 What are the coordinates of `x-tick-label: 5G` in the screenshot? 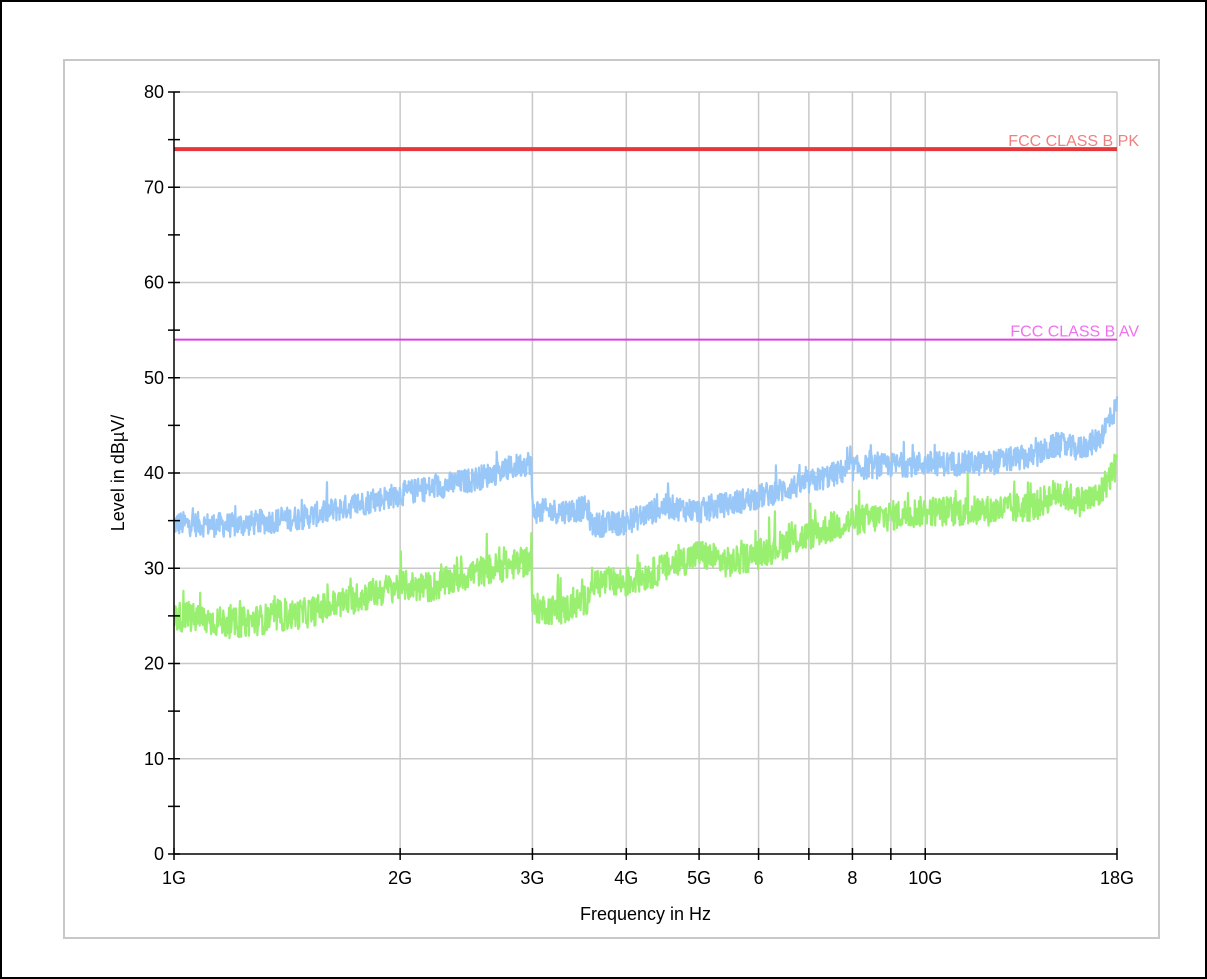 It's located at (699, 878).